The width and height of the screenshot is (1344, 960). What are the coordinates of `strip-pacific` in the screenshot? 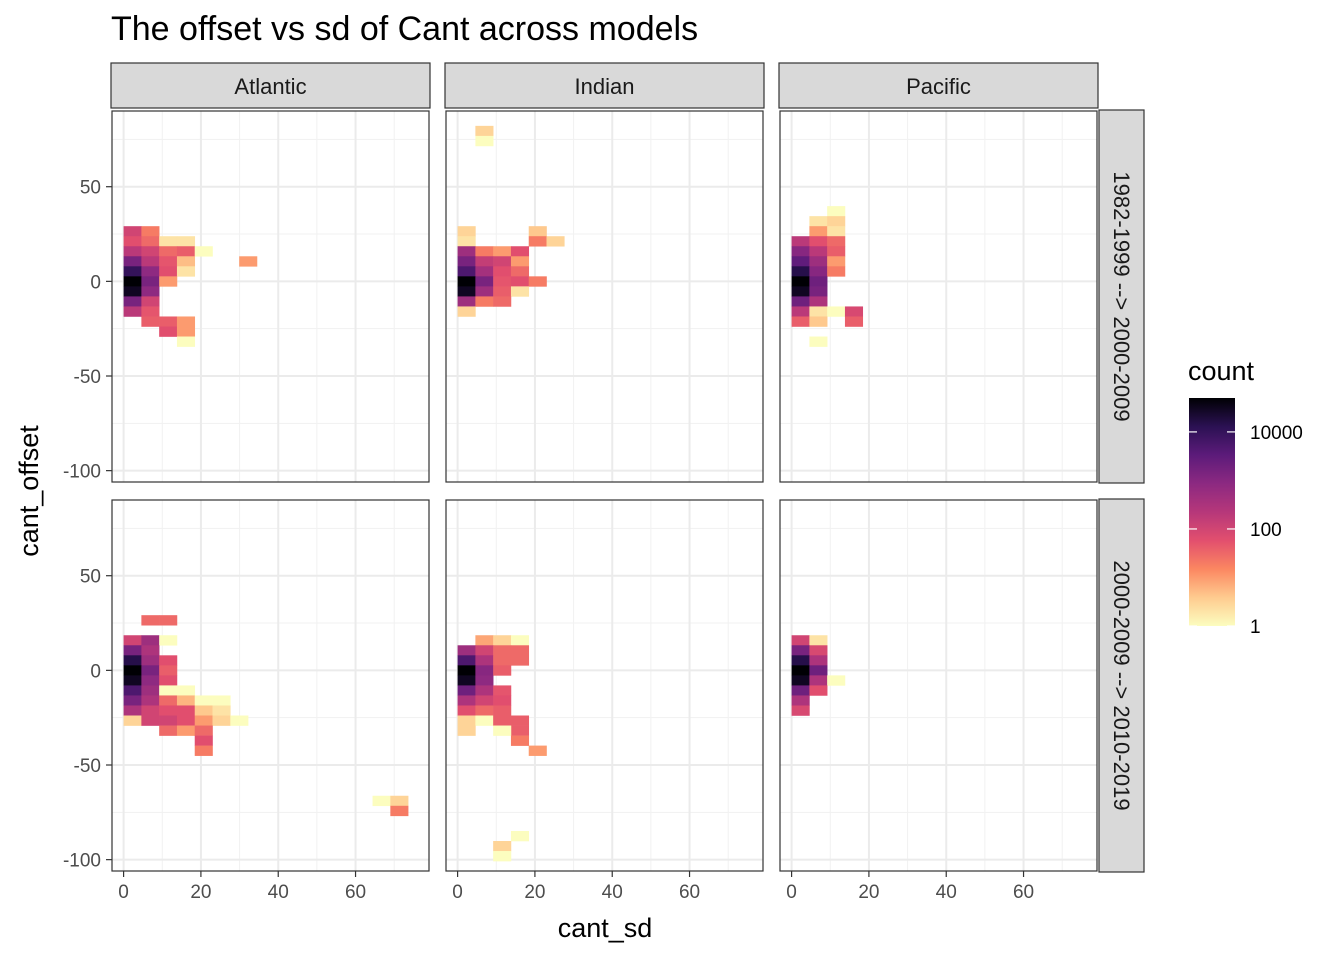 It's located at (938, 85).